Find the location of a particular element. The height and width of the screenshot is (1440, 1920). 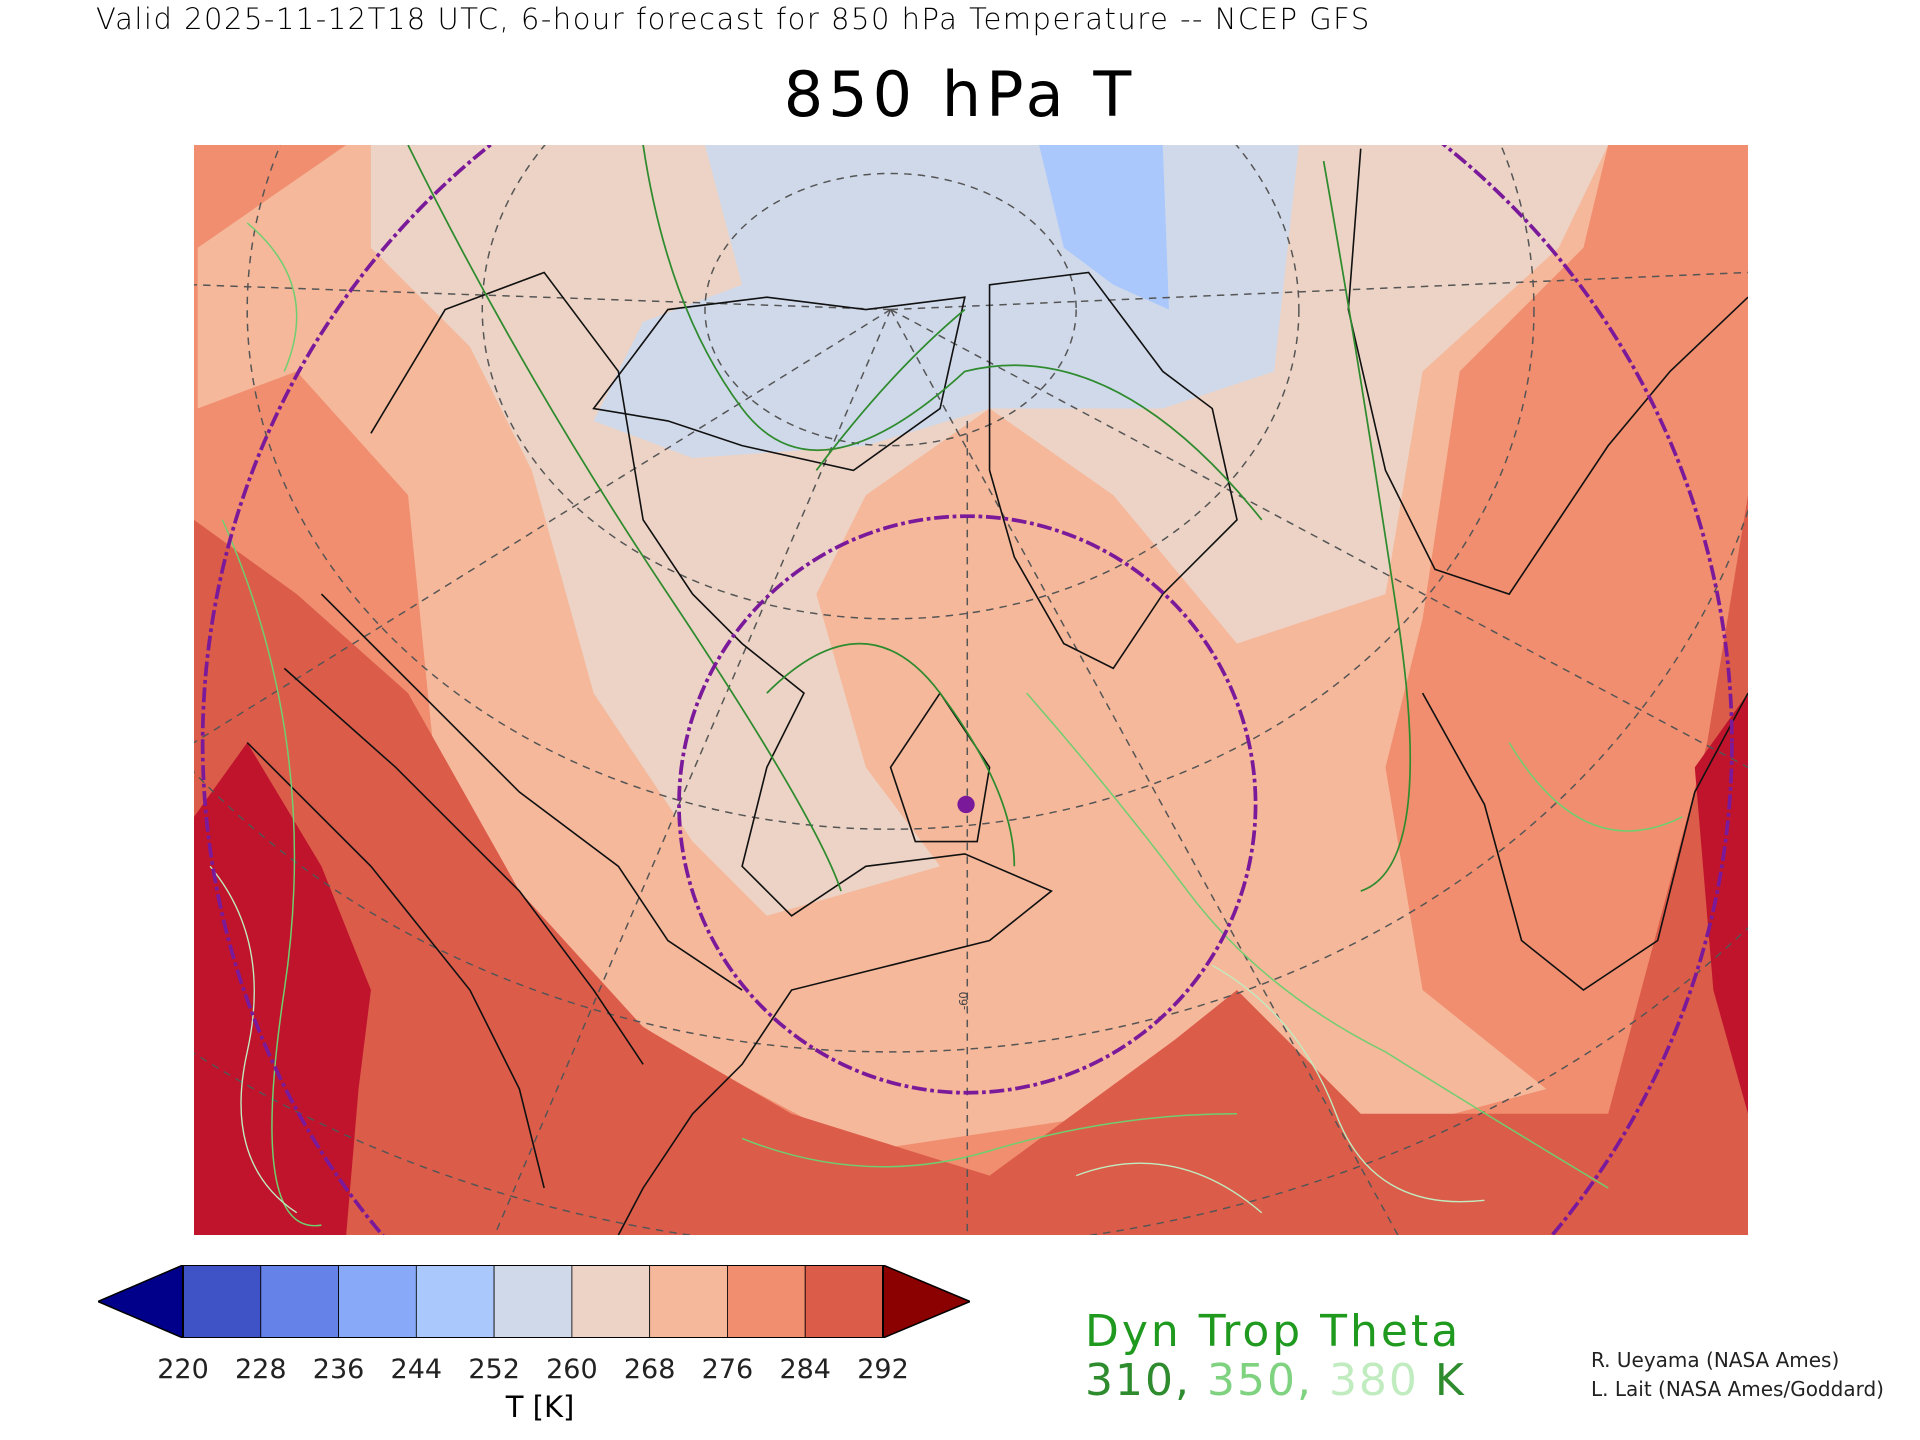

range-ring-inner is located at coordinates (967, 804).